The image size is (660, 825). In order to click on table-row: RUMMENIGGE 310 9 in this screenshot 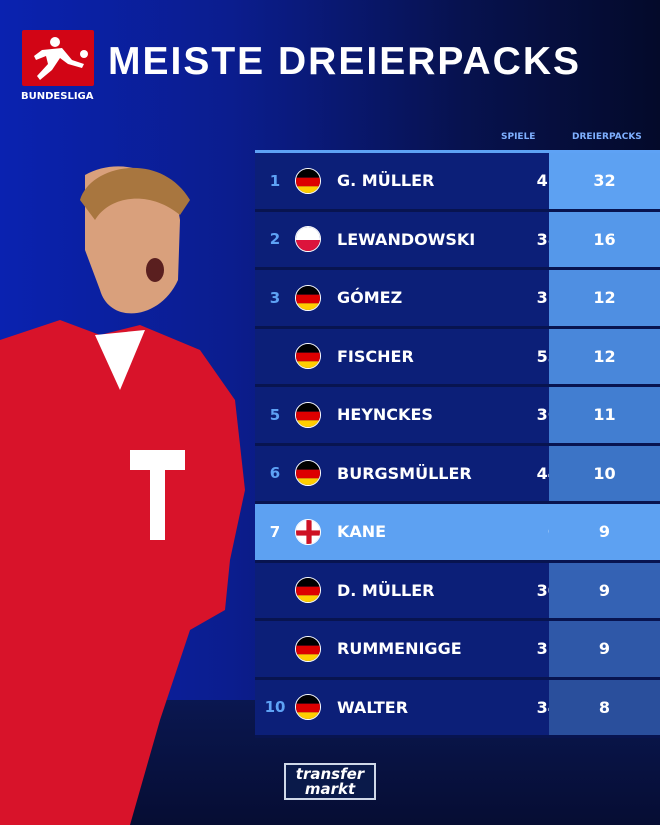, I will do `click(457, 650)`.